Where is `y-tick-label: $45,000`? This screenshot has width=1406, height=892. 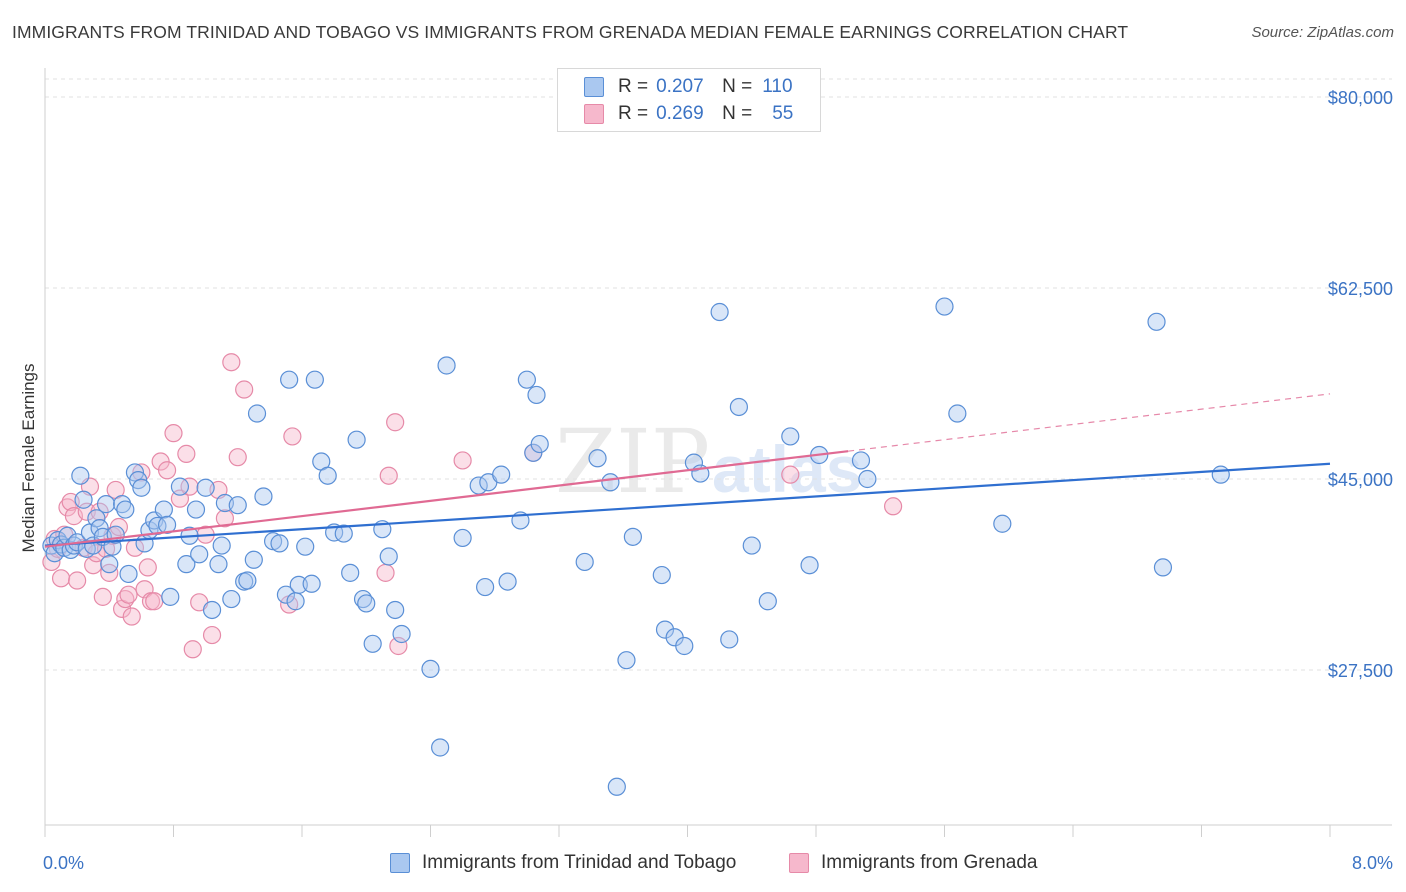 y-tick-label: $45,000 is located at coordinates (1360, 480).